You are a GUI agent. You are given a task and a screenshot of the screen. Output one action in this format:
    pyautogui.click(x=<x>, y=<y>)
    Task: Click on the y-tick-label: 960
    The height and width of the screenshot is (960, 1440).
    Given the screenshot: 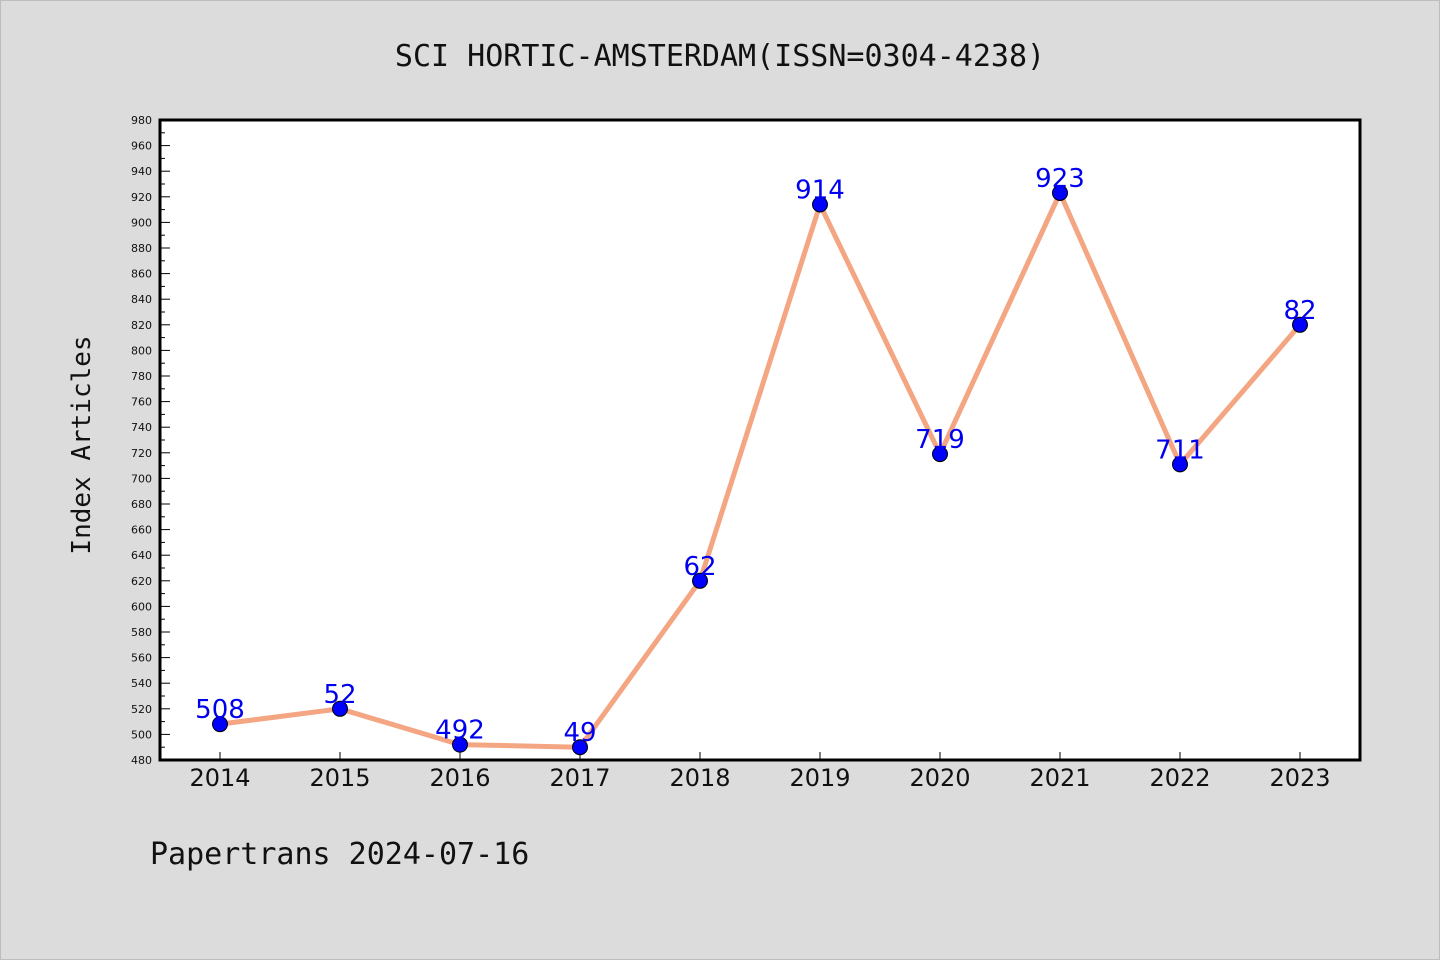 What is the action you would take?
    pyautogui.click(x=141, y=146)
    